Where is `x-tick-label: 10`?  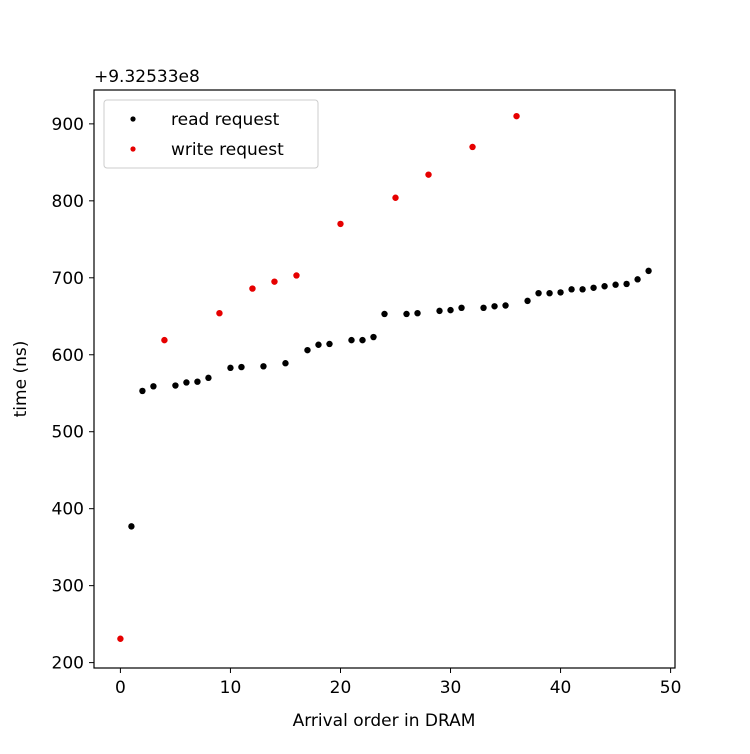
x-tick-label: 10 is located at coordinates (231, 688).